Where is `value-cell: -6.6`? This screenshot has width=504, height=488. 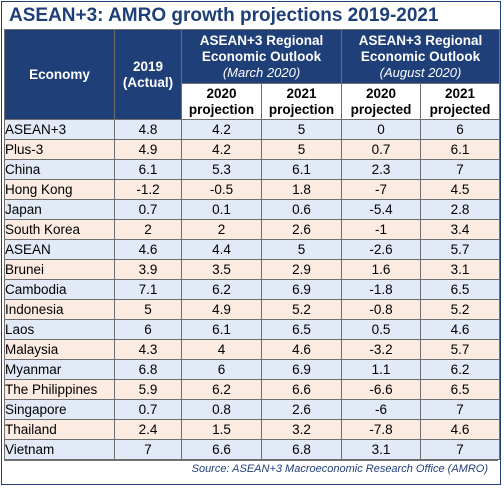
value-cell: -6.6 is located at coordinates (381, 389).